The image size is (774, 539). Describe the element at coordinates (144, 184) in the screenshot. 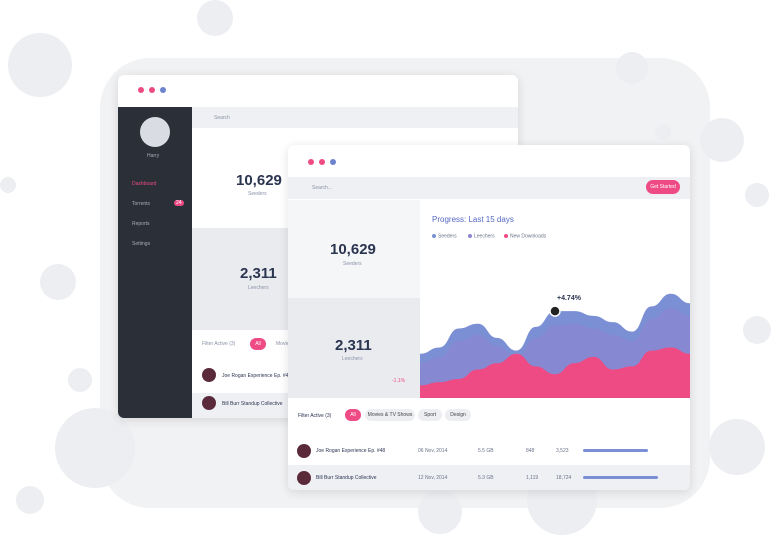

I see `menu-item: Dashboard` at that location.